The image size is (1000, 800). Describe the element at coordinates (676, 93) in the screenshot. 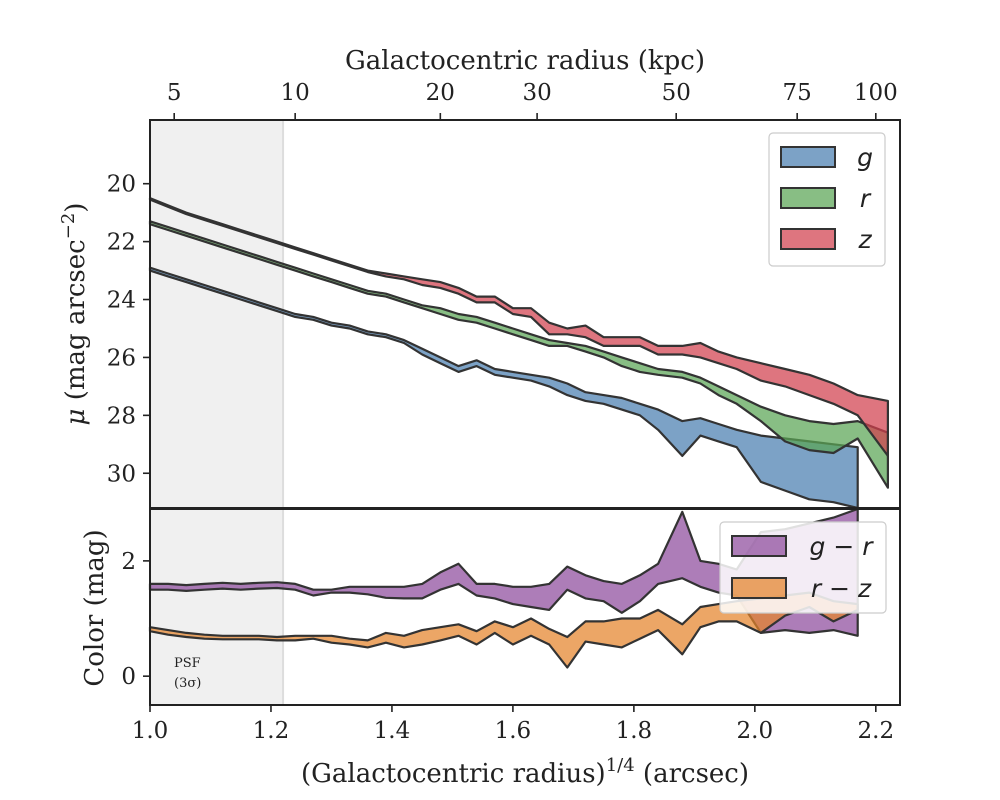

I see `kpc-tick-label: 50` at that location.